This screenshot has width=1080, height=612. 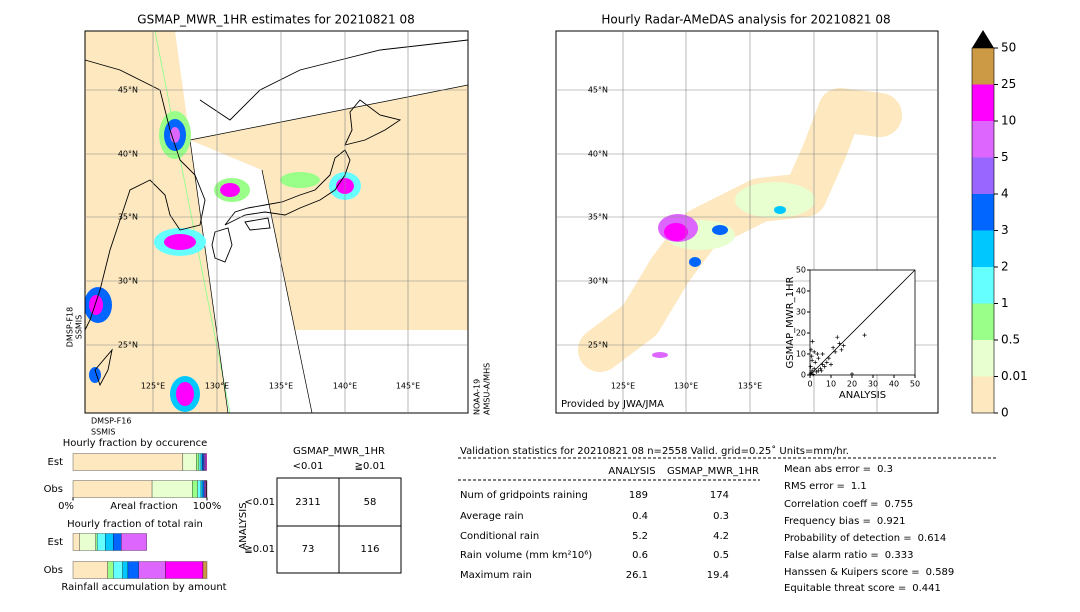 What do you see at coordinates (135, 524) in the screenshot?
I see `chart-title: Hourly fraction of total rain` at bounding box center [135, 524].